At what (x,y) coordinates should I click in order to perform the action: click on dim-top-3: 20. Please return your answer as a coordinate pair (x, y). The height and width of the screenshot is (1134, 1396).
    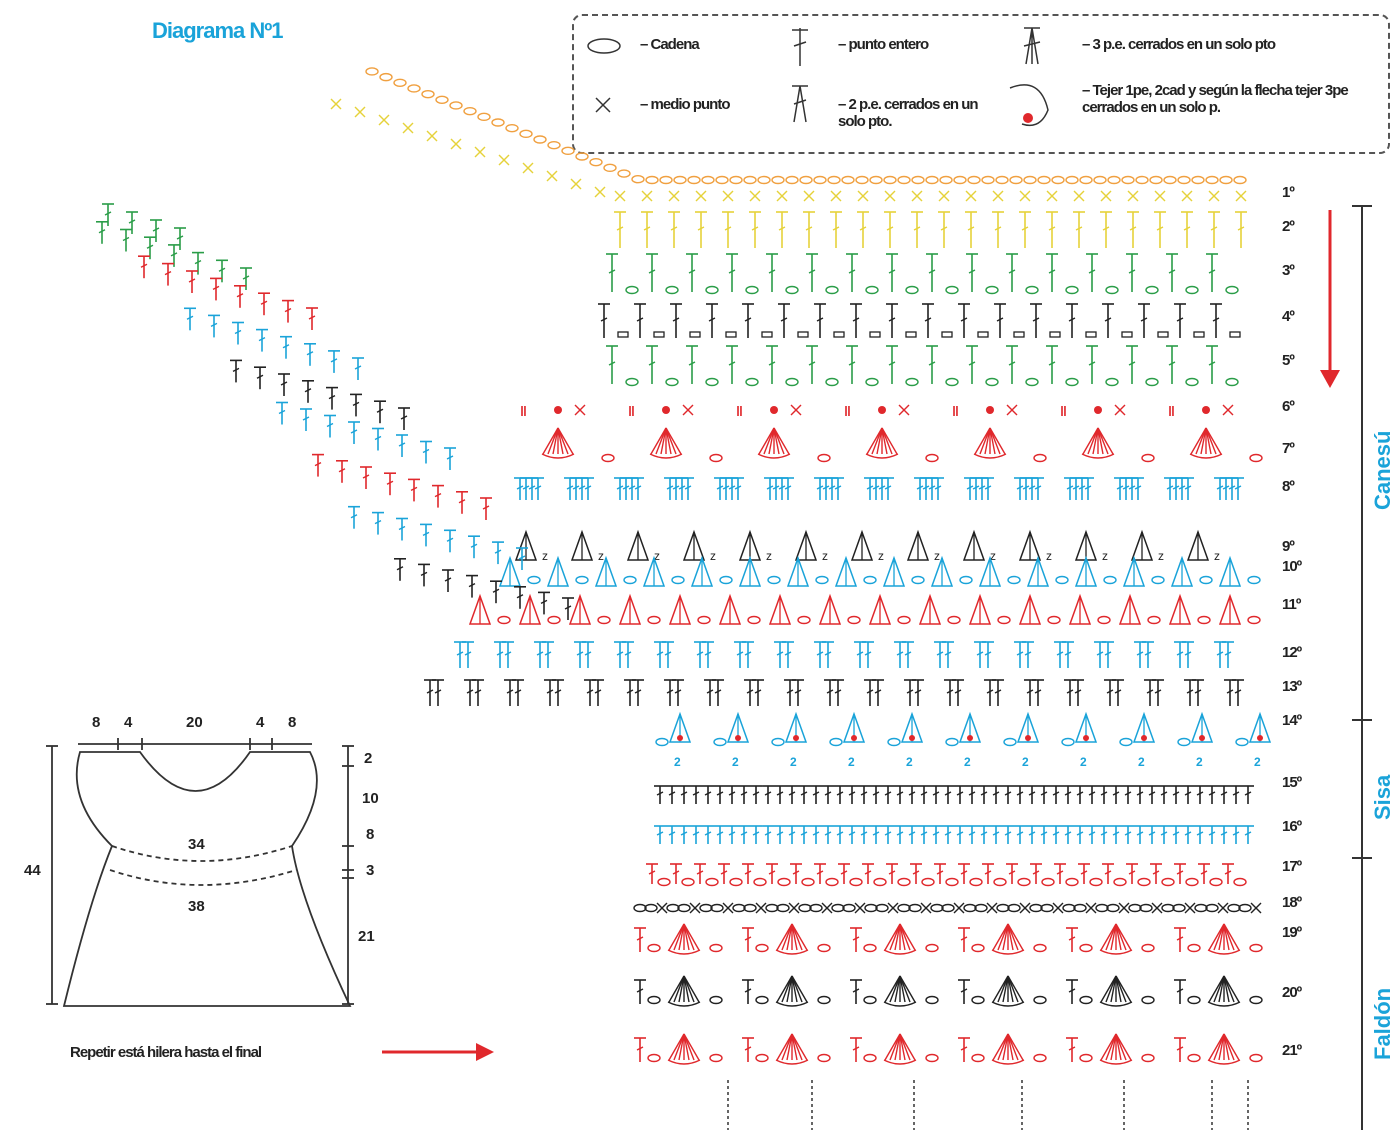
    Looking at the image, I should click on (194, 722).